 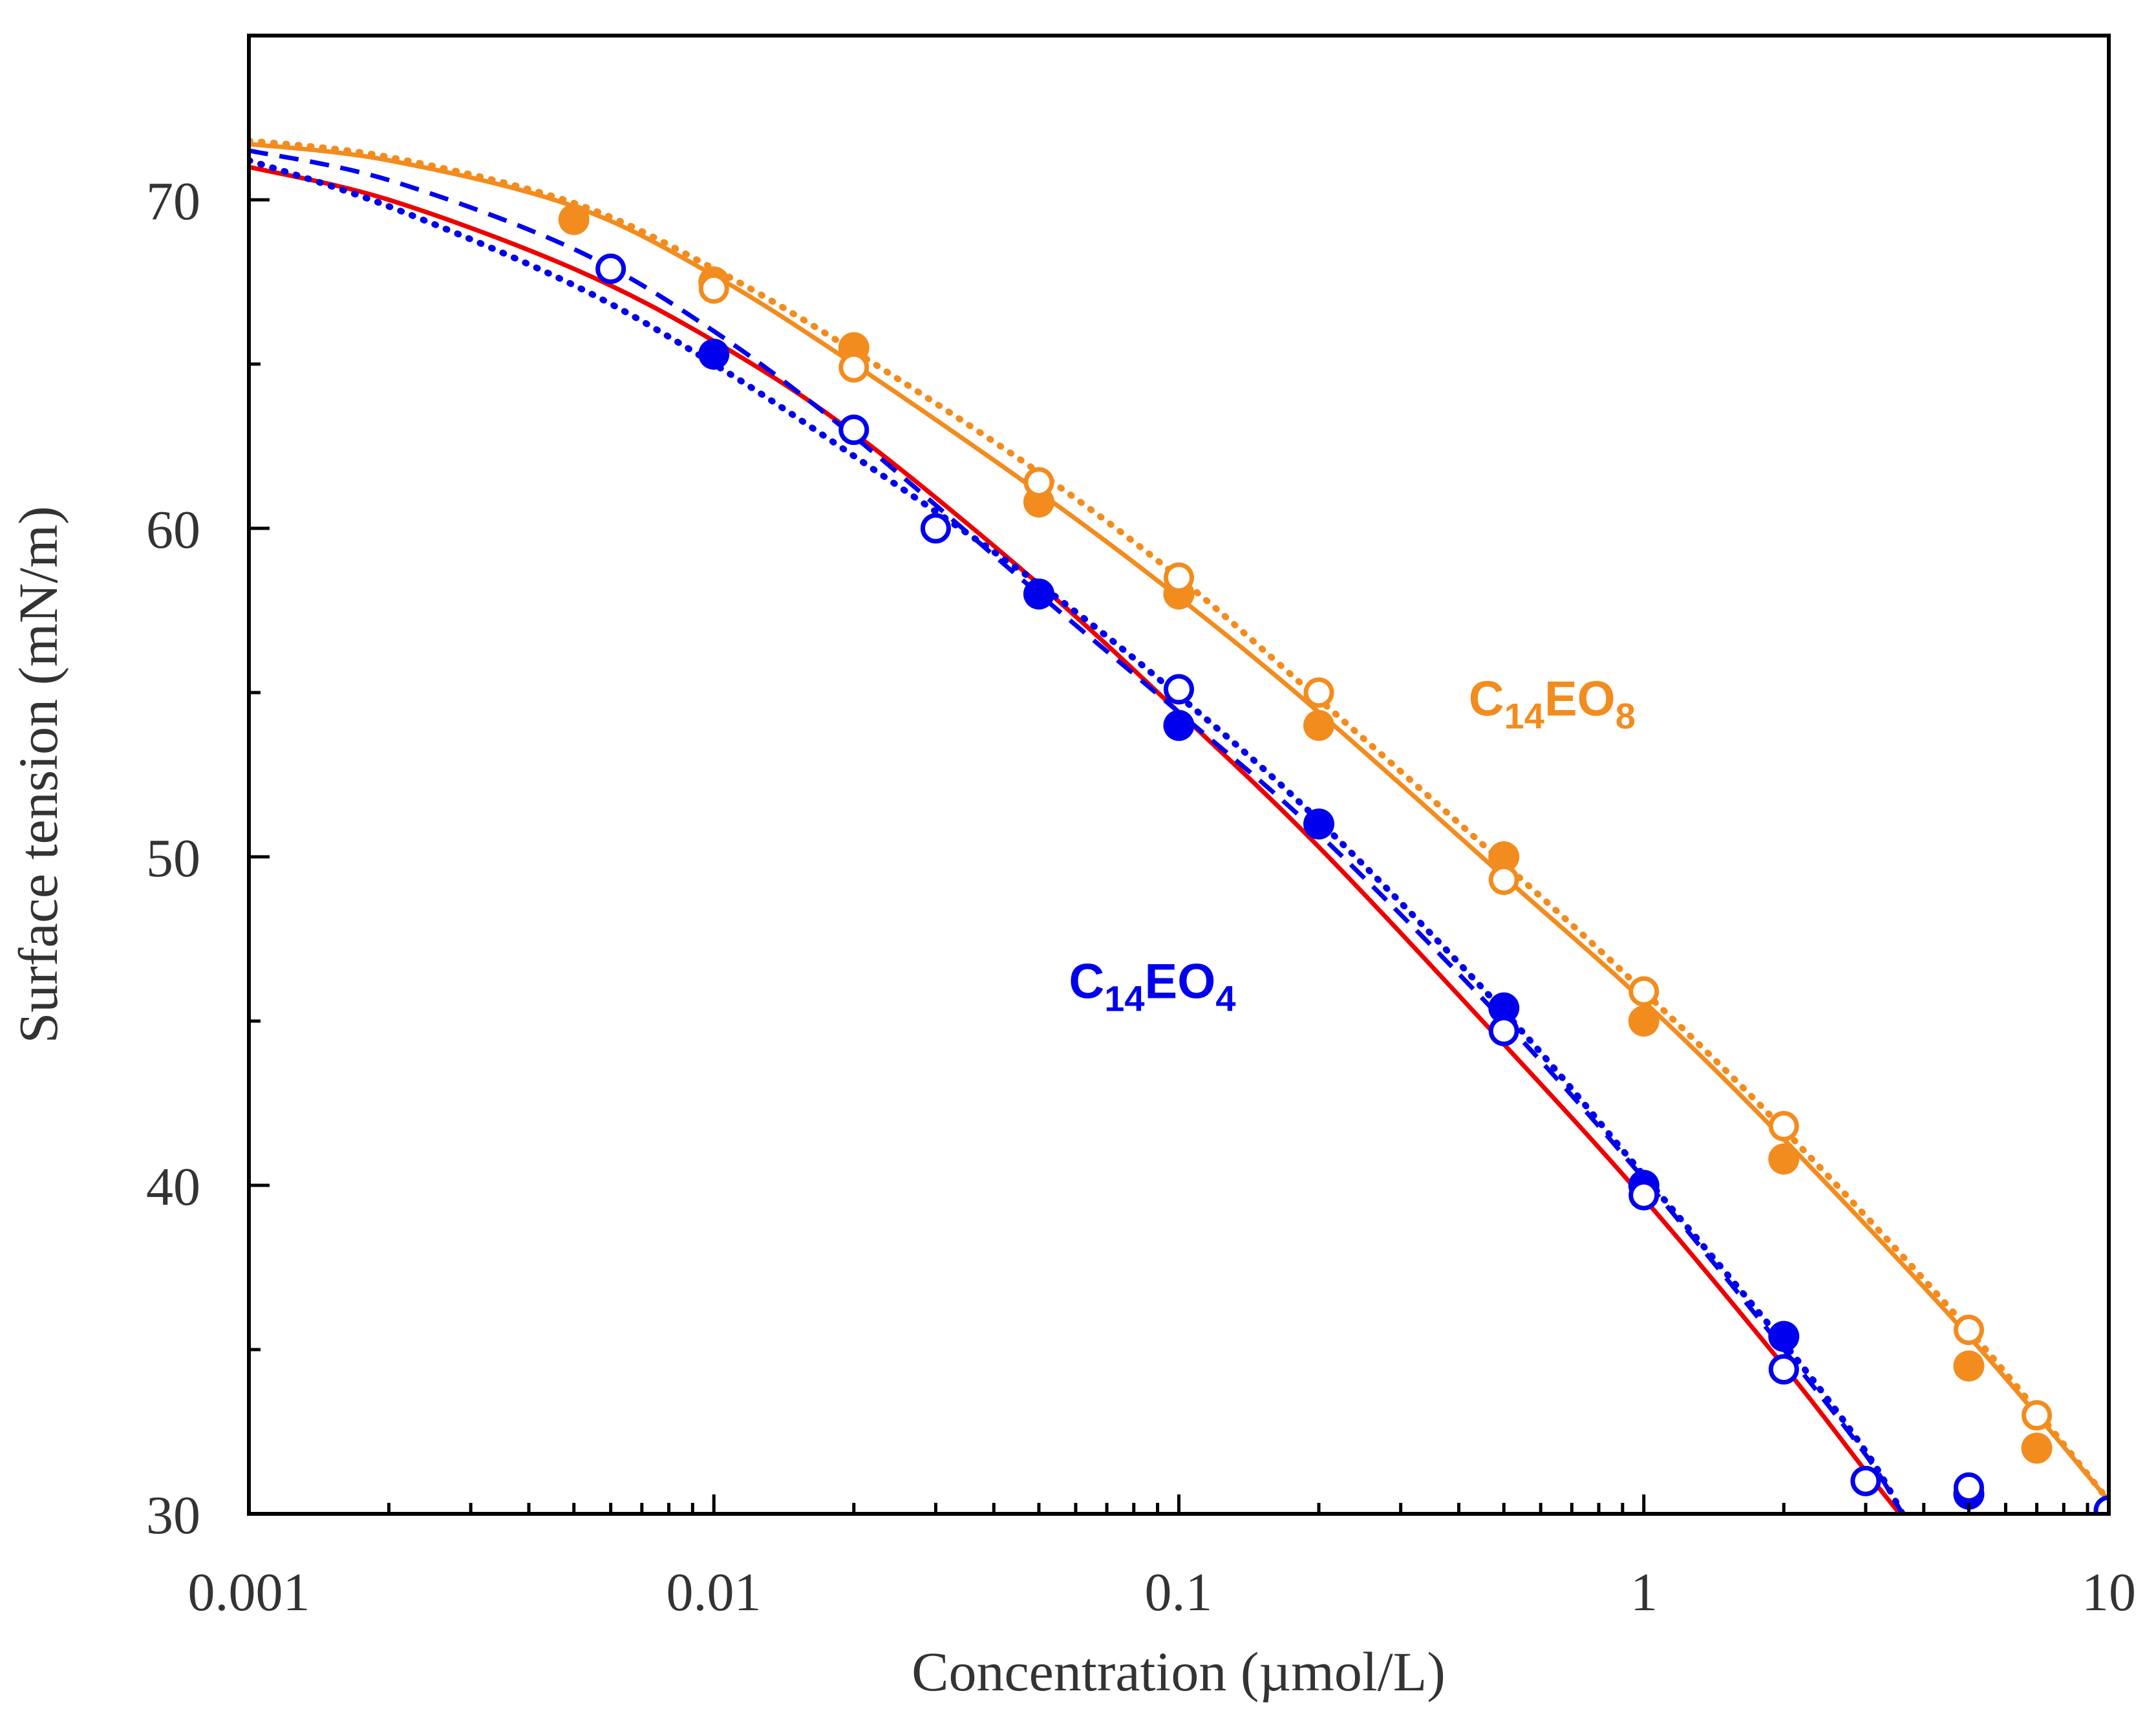 I want to click on x-tick-label: 0.1, so click(x=1179, y=1592).